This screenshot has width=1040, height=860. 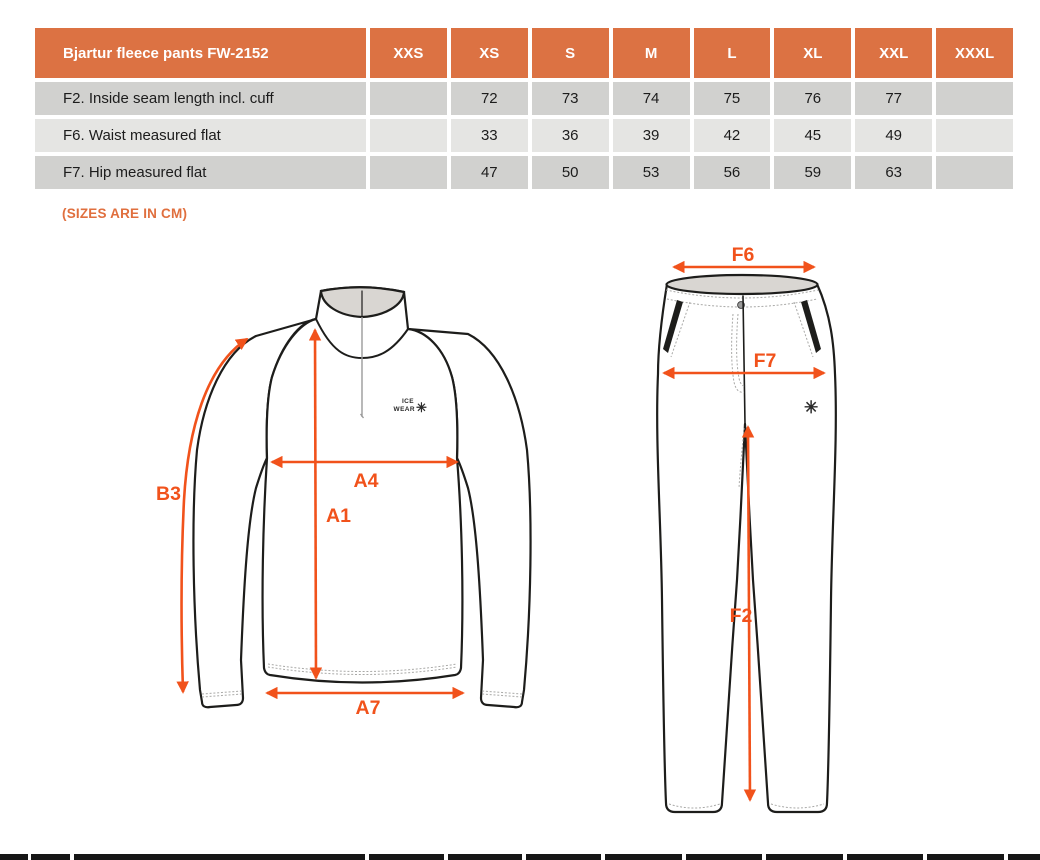 What do you see at coordinates (366, 481) in the screenshot?
I see `a4-label: A4` at bounding box center [366, 481].